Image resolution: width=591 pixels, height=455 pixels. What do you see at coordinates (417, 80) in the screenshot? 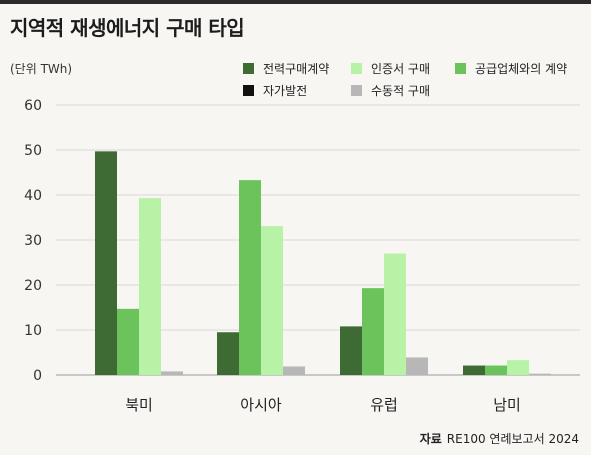
I see `chart-legend: 전력구매계약 인증서 구매 공급업체와의 계약 자가발전 수동적 구매` at bounding box center [417, 80].